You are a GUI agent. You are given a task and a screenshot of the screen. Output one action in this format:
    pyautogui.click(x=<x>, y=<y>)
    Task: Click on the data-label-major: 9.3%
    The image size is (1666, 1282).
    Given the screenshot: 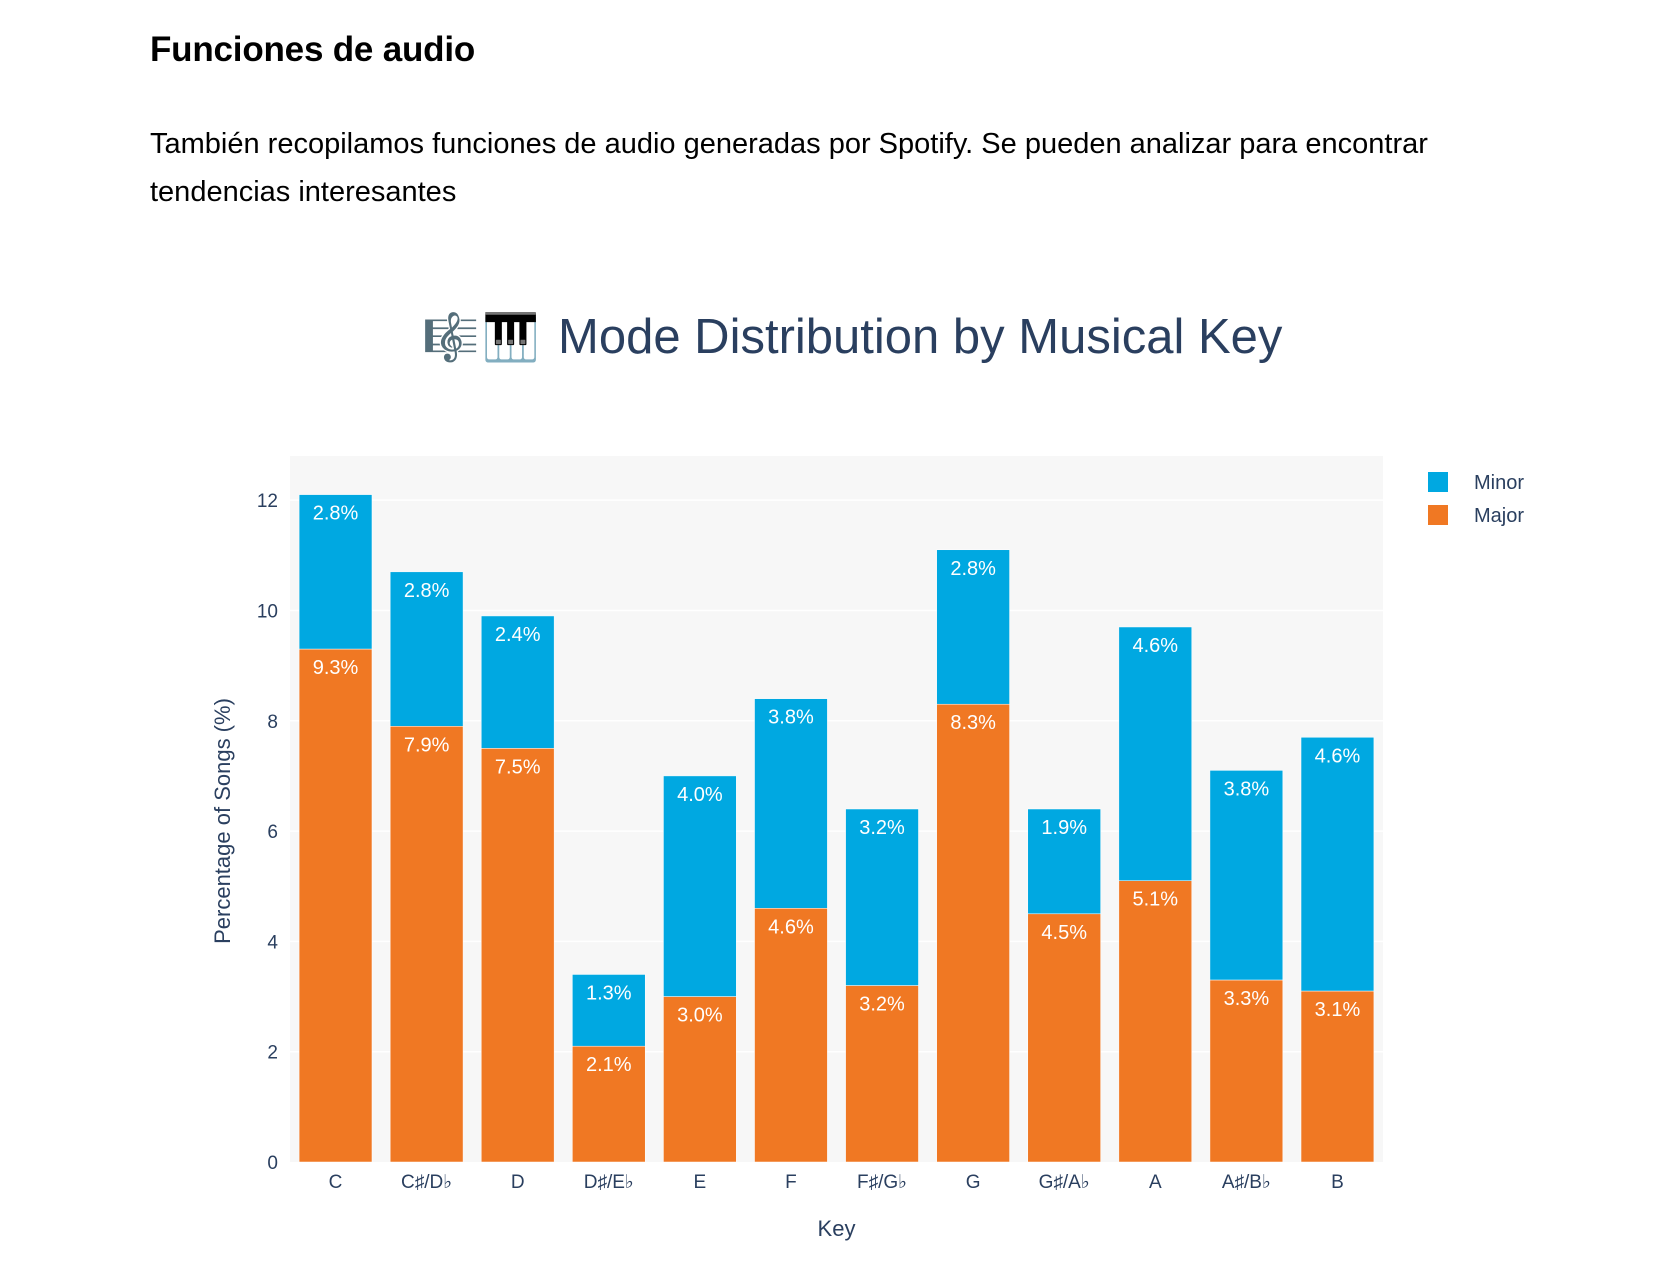 What is the action you would take?
    pyautogui.click(x=336, y=668)
    